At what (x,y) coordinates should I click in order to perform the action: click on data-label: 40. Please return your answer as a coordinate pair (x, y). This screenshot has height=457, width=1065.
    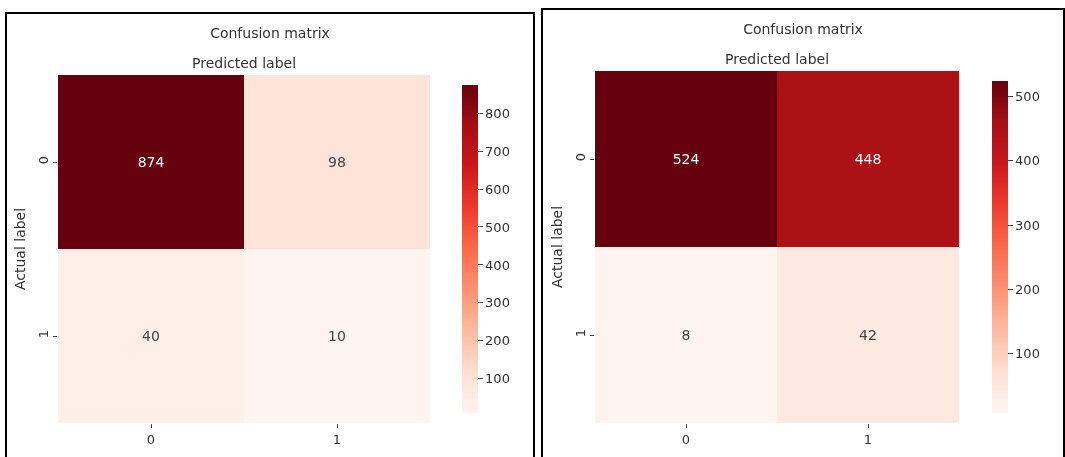
    Looking at the image, I should click on (151, 335).